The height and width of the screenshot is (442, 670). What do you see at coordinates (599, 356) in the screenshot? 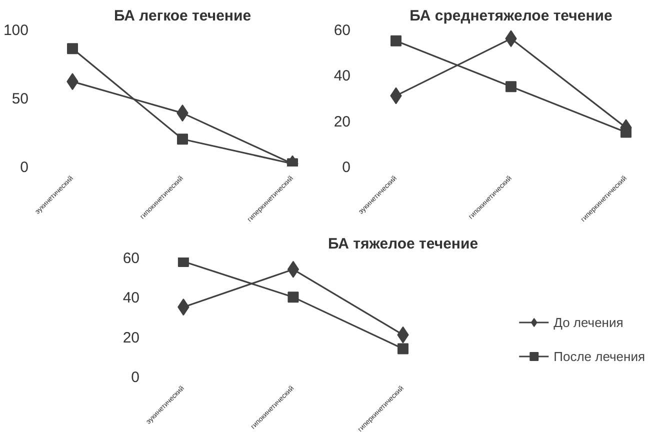
I see `legend-label: После лечения` at bounding box center [599, 356].